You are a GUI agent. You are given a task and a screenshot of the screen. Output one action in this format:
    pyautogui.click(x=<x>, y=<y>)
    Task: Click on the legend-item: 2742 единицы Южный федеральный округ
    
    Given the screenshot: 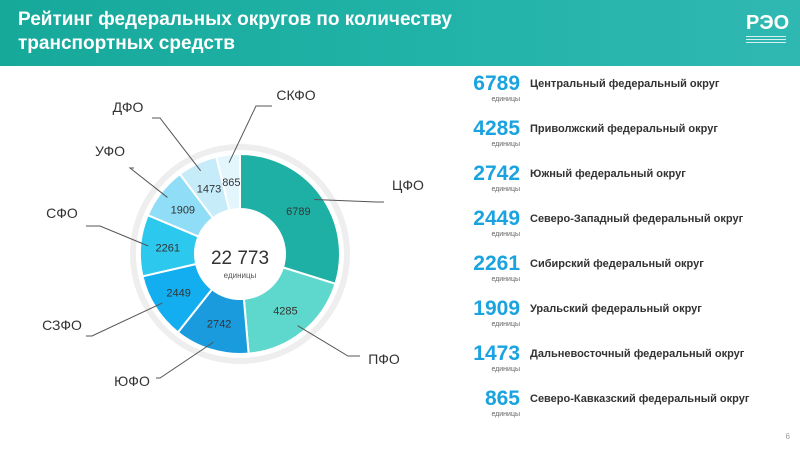 What is the action you would take?
    pyautogui.click(x=632, y=184)
    